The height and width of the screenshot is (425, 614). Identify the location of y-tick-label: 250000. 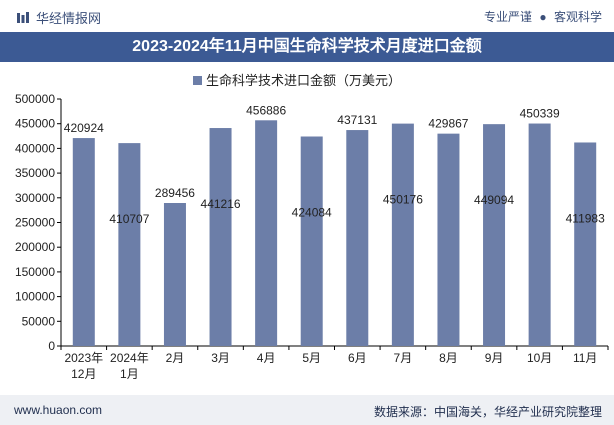
(35, 223).